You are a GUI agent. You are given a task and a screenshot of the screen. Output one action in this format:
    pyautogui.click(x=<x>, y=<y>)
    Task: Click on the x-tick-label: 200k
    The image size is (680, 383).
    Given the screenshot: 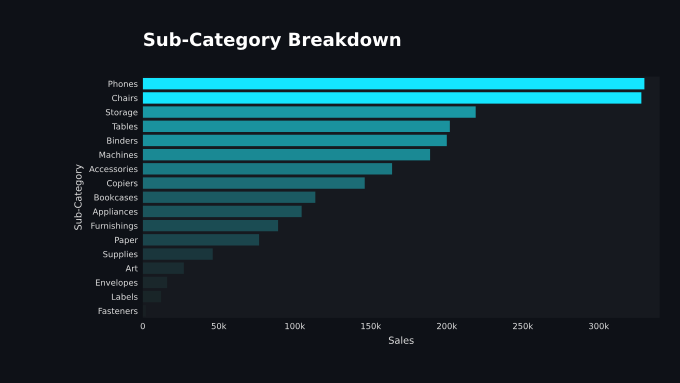 What is the action you would take?
    pyautogui.click(x=447, y=326)
    